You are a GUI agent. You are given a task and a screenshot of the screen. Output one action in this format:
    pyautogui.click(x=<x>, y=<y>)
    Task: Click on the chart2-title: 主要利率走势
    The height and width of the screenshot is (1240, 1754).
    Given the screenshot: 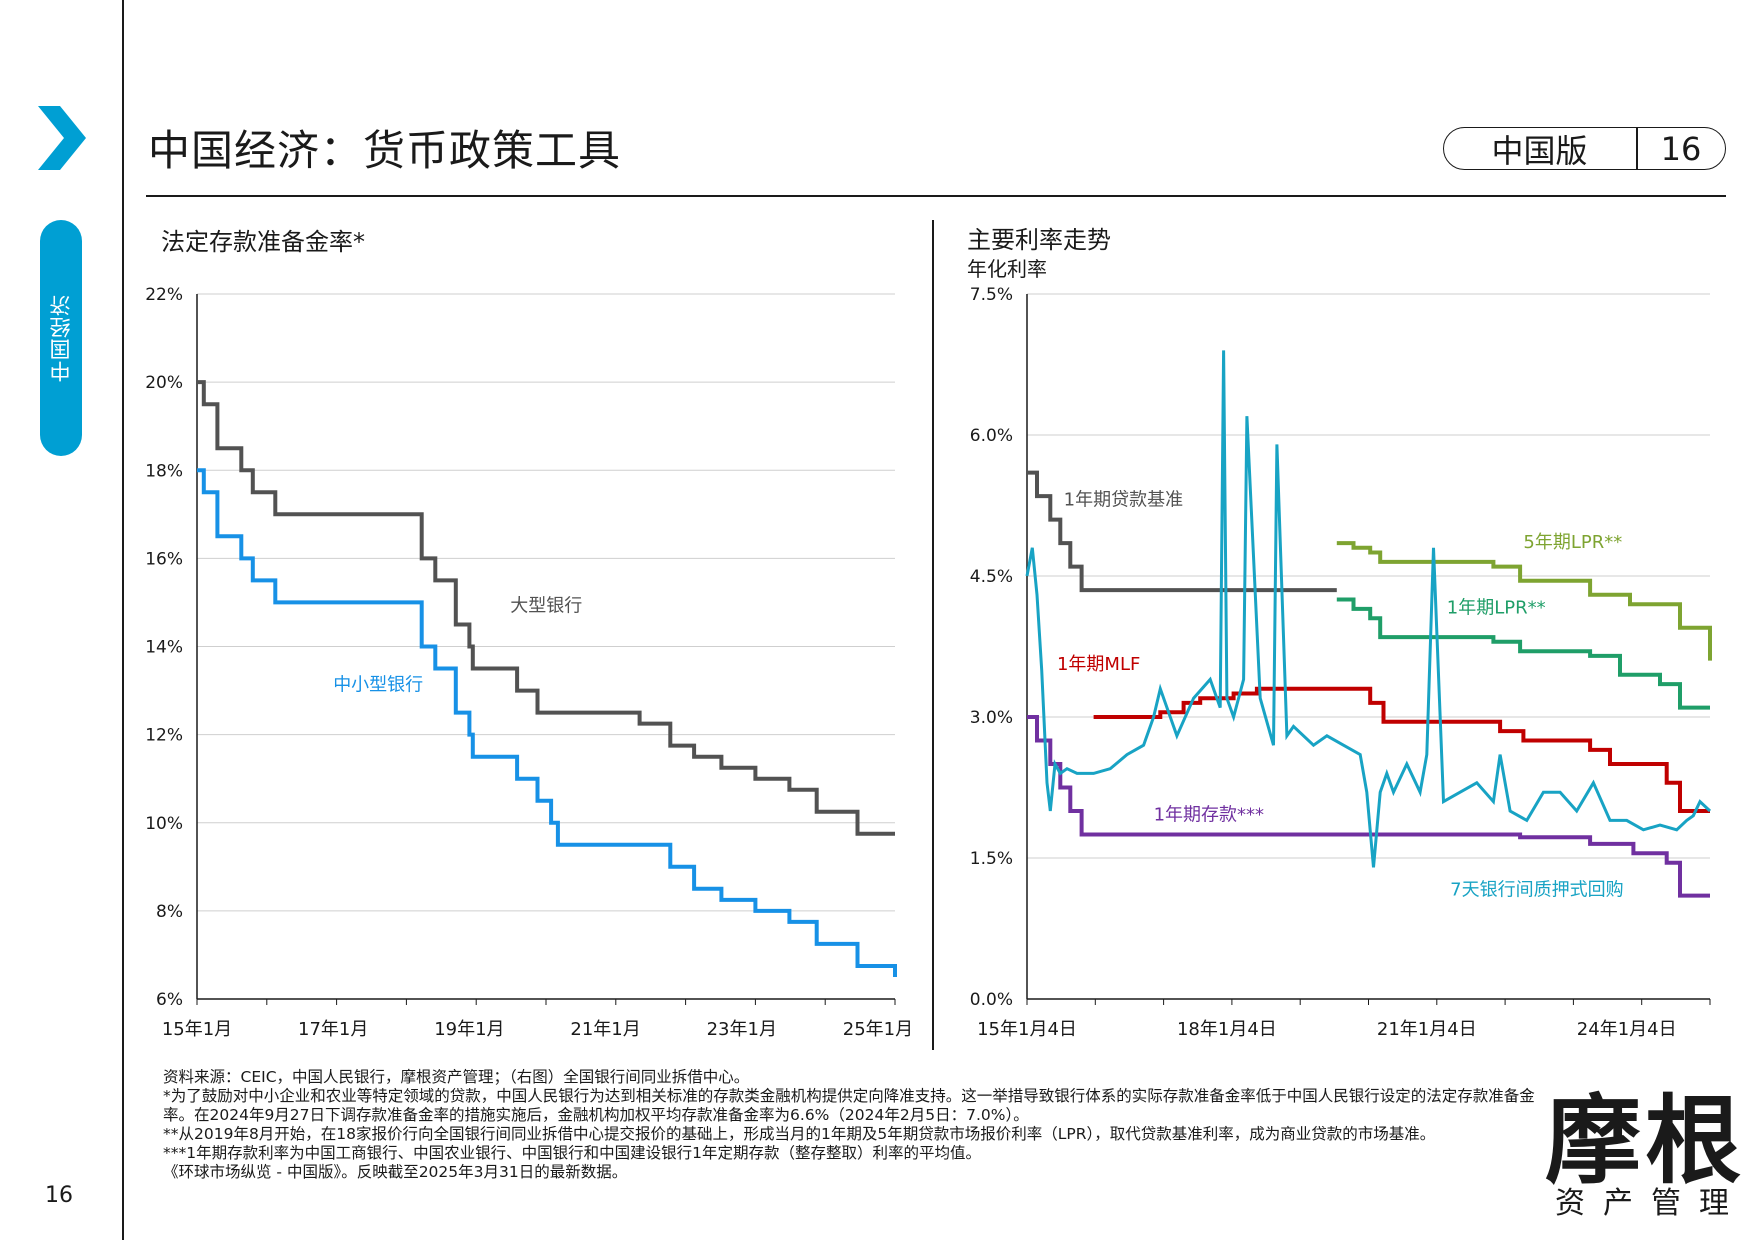 What is the action you would take?
    pyautogui.click(x=1039, y=240)
    